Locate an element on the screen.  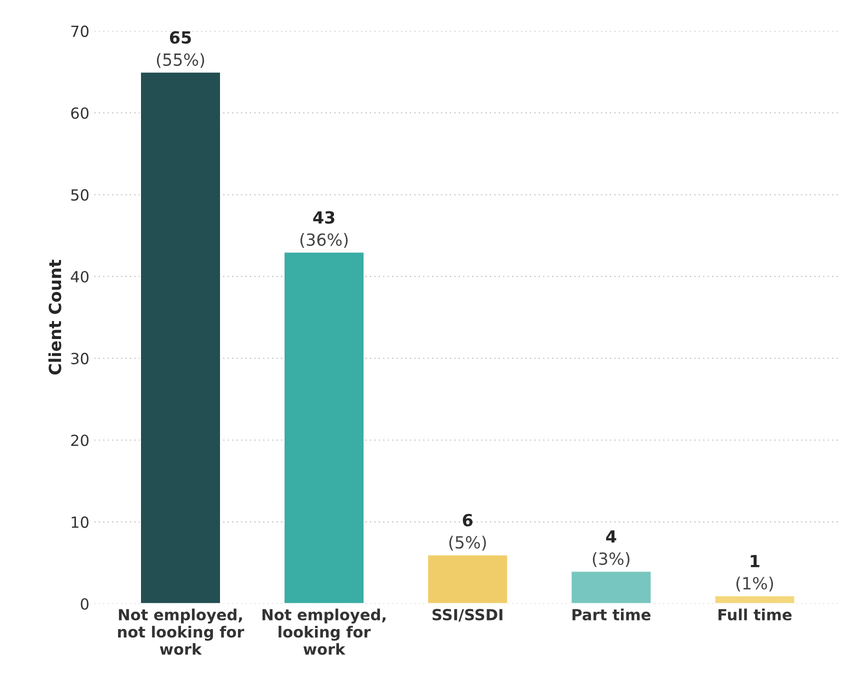
x-tick-label: Not employed, not looking for work is located at coordinates (181, 631).